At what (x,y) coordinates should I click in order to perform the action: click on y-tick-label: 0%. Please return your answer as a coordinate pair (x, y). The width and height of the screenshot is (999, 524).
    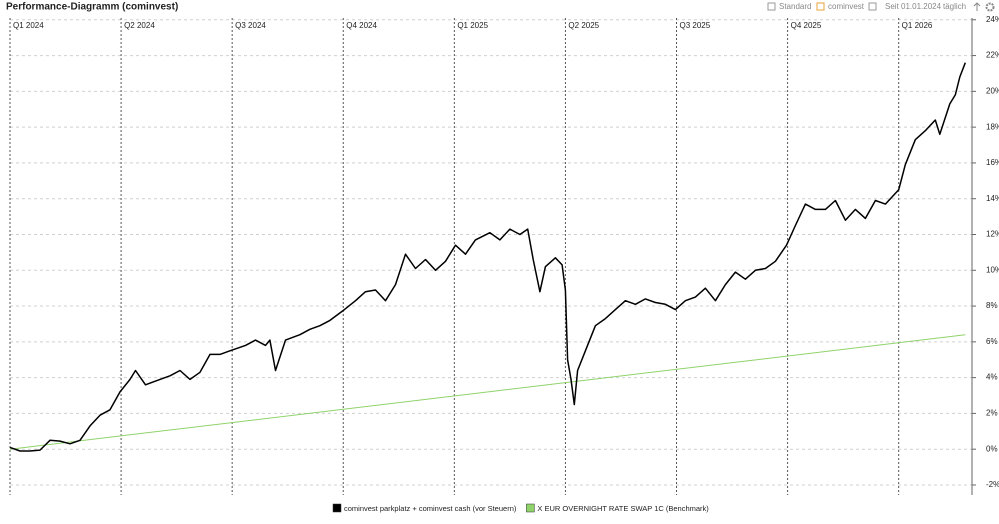
    Looking at the image, I should click on (992, 448).